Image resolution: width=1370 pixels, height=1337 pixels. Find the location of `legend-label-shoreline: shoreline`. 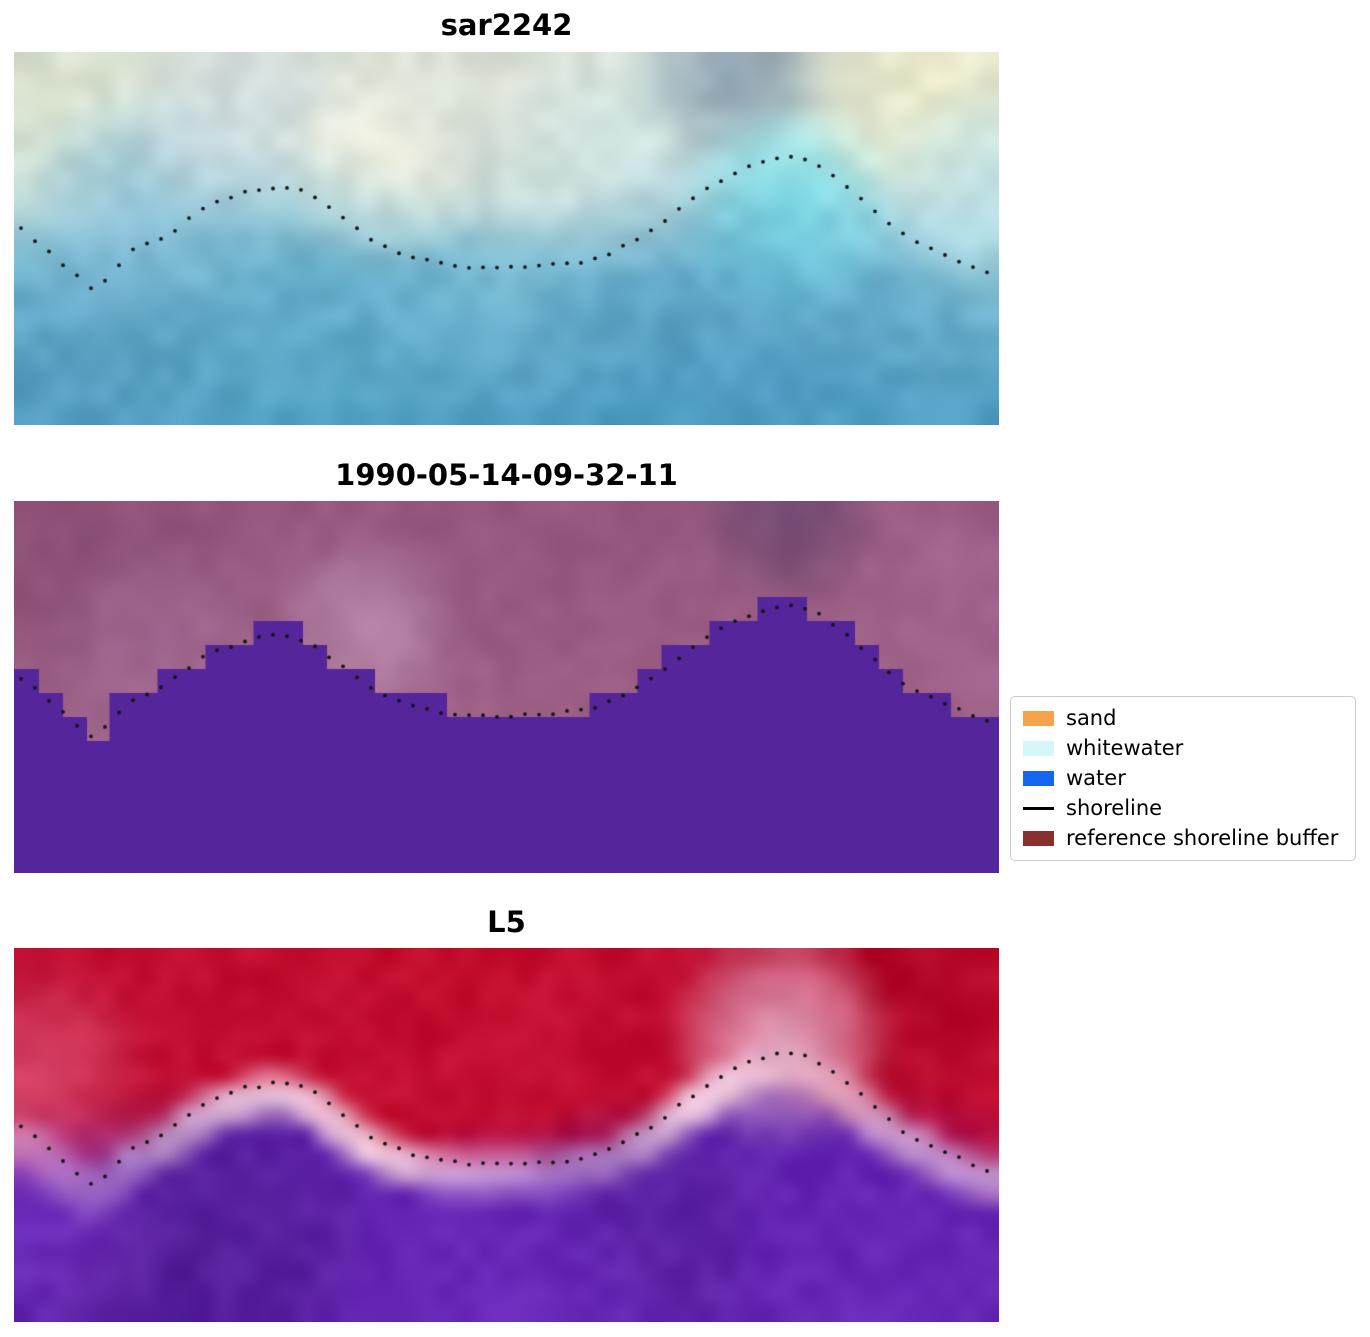

legend-label-shoreline: shoreline is located at coordinates (1114, 808).